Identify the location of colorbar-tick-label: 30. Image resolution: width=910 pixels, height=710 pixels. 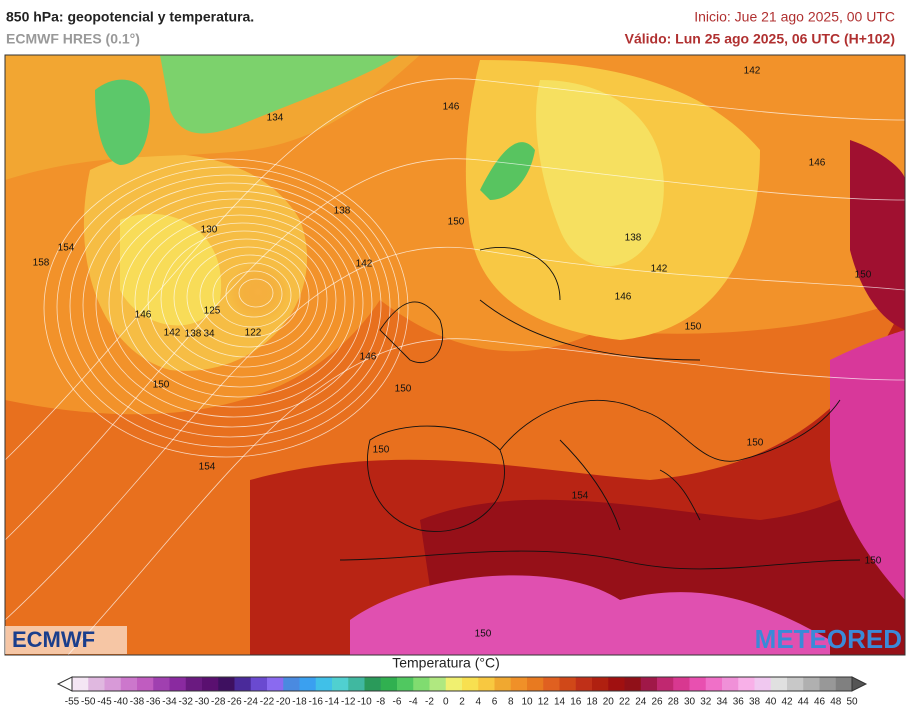
(690, 702).